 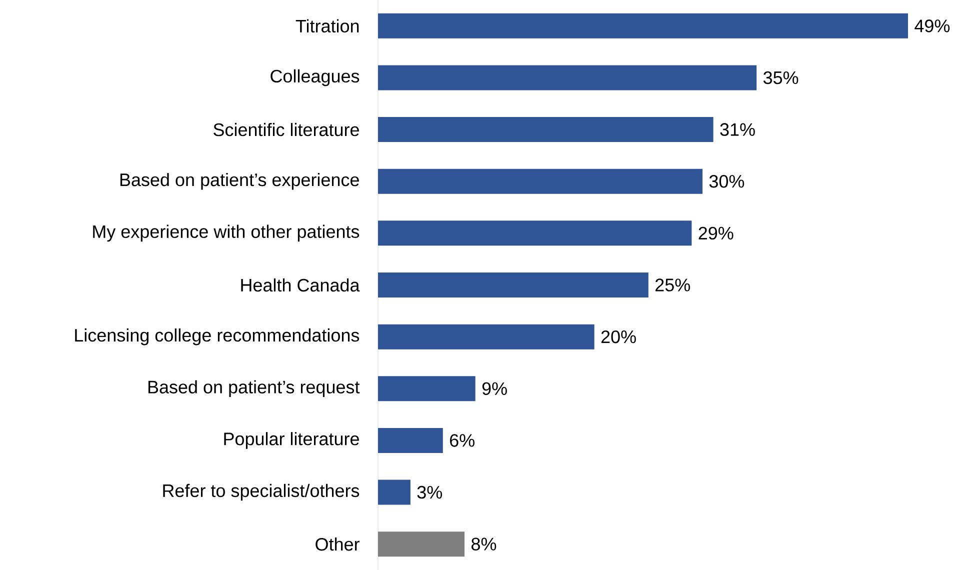 I want to click on y-tick-label: Based on patient’s request, so click(x=254, y=389).